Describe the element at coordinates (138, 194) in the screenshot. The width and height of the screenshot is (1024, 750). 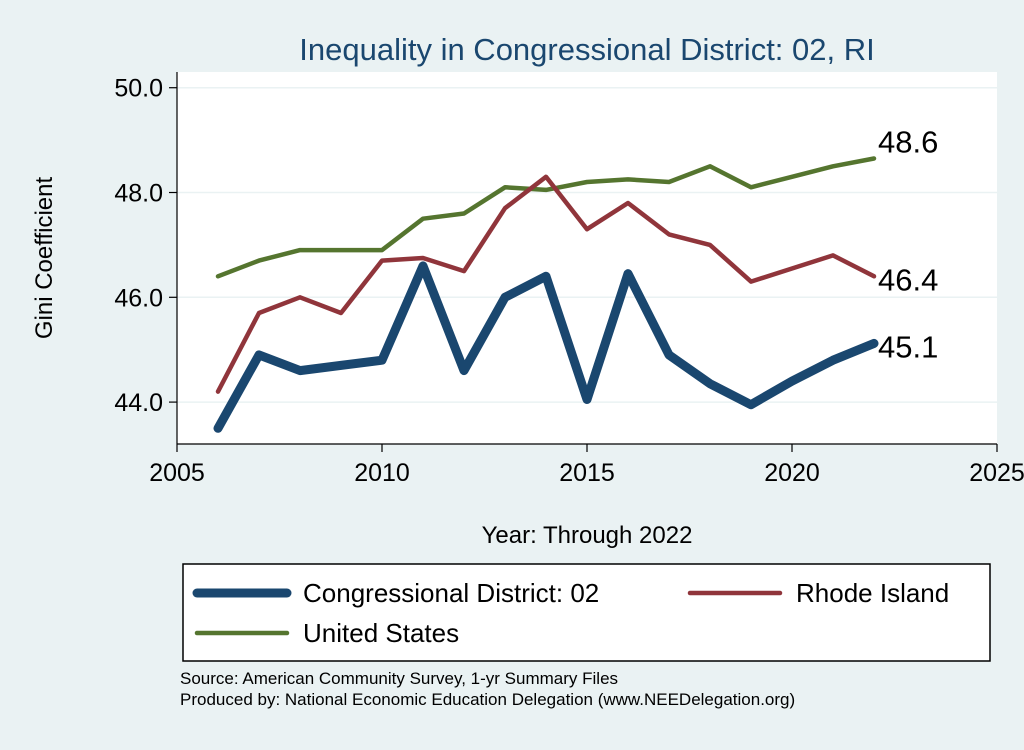
I see `y-tick-label-2: 48.0` at that location.